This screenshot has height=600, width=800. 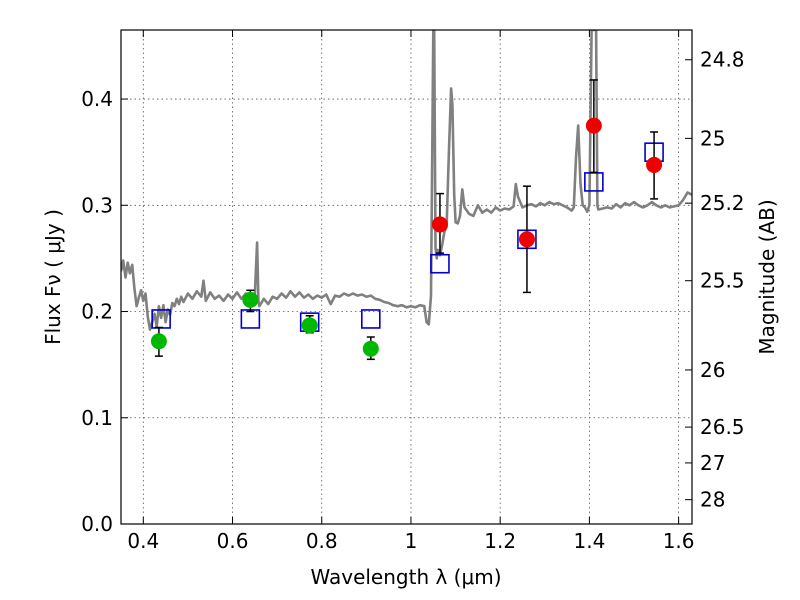 What do you see at coordinates (722, 203) in the screenshot?
I see `right-tick-label: 25.2` at bounding box center [722, 203].